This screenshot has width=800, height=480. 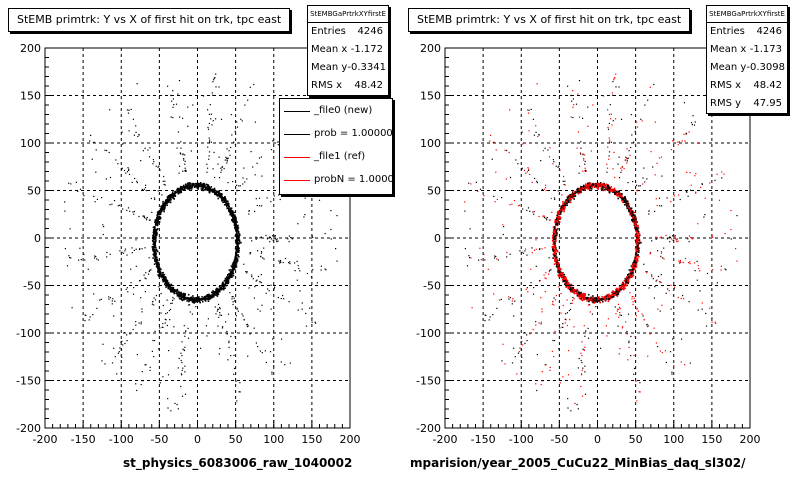 What do you see at coordinates (430, 96) in the screenshot?
I see `y-tick-label: 150` at bounding box center [430, 96].